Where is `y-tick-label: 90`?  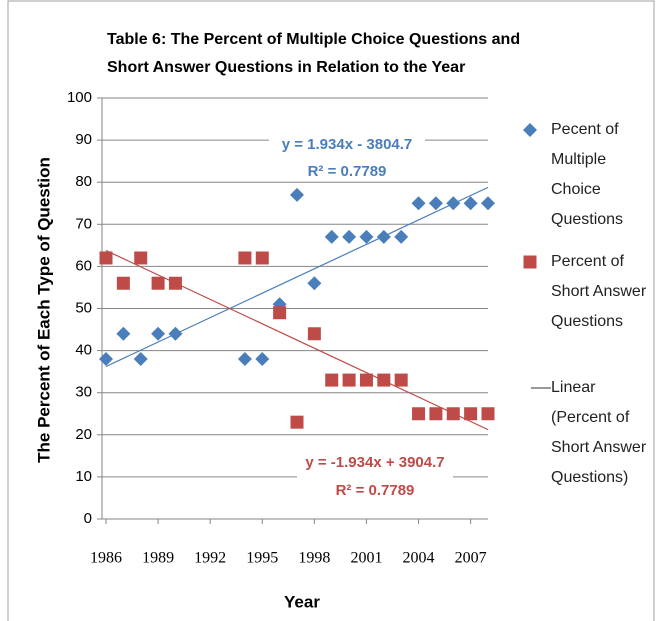 y-tick-label: 90 is located at coordinates (83, 139).